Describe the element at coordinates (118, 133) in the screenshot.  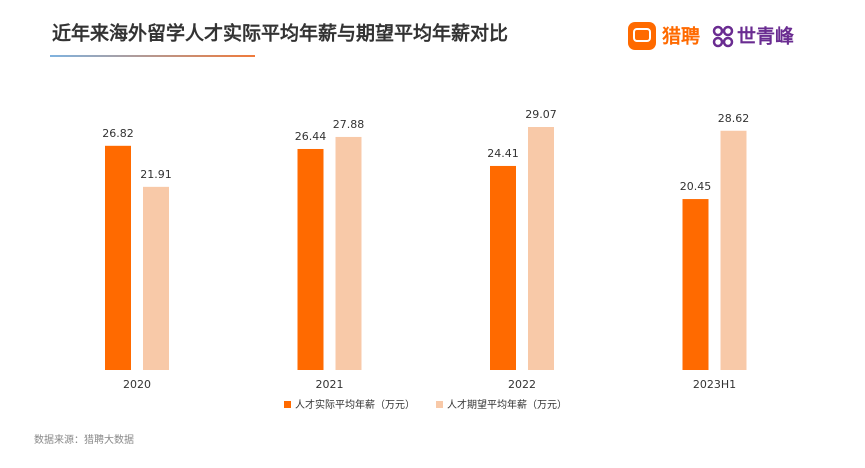
I see `data-label: 26.82` at that location.